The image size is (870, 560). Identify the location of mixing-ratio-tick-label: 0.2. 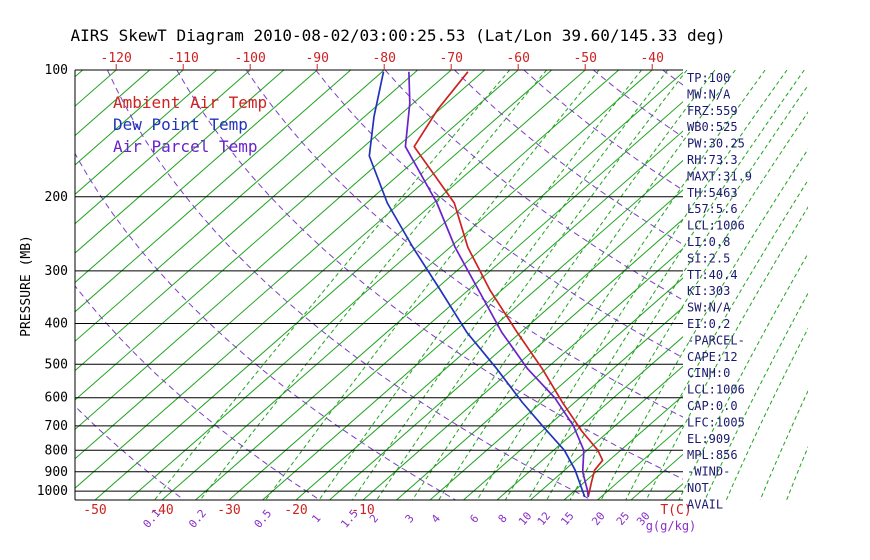
(197, 519).